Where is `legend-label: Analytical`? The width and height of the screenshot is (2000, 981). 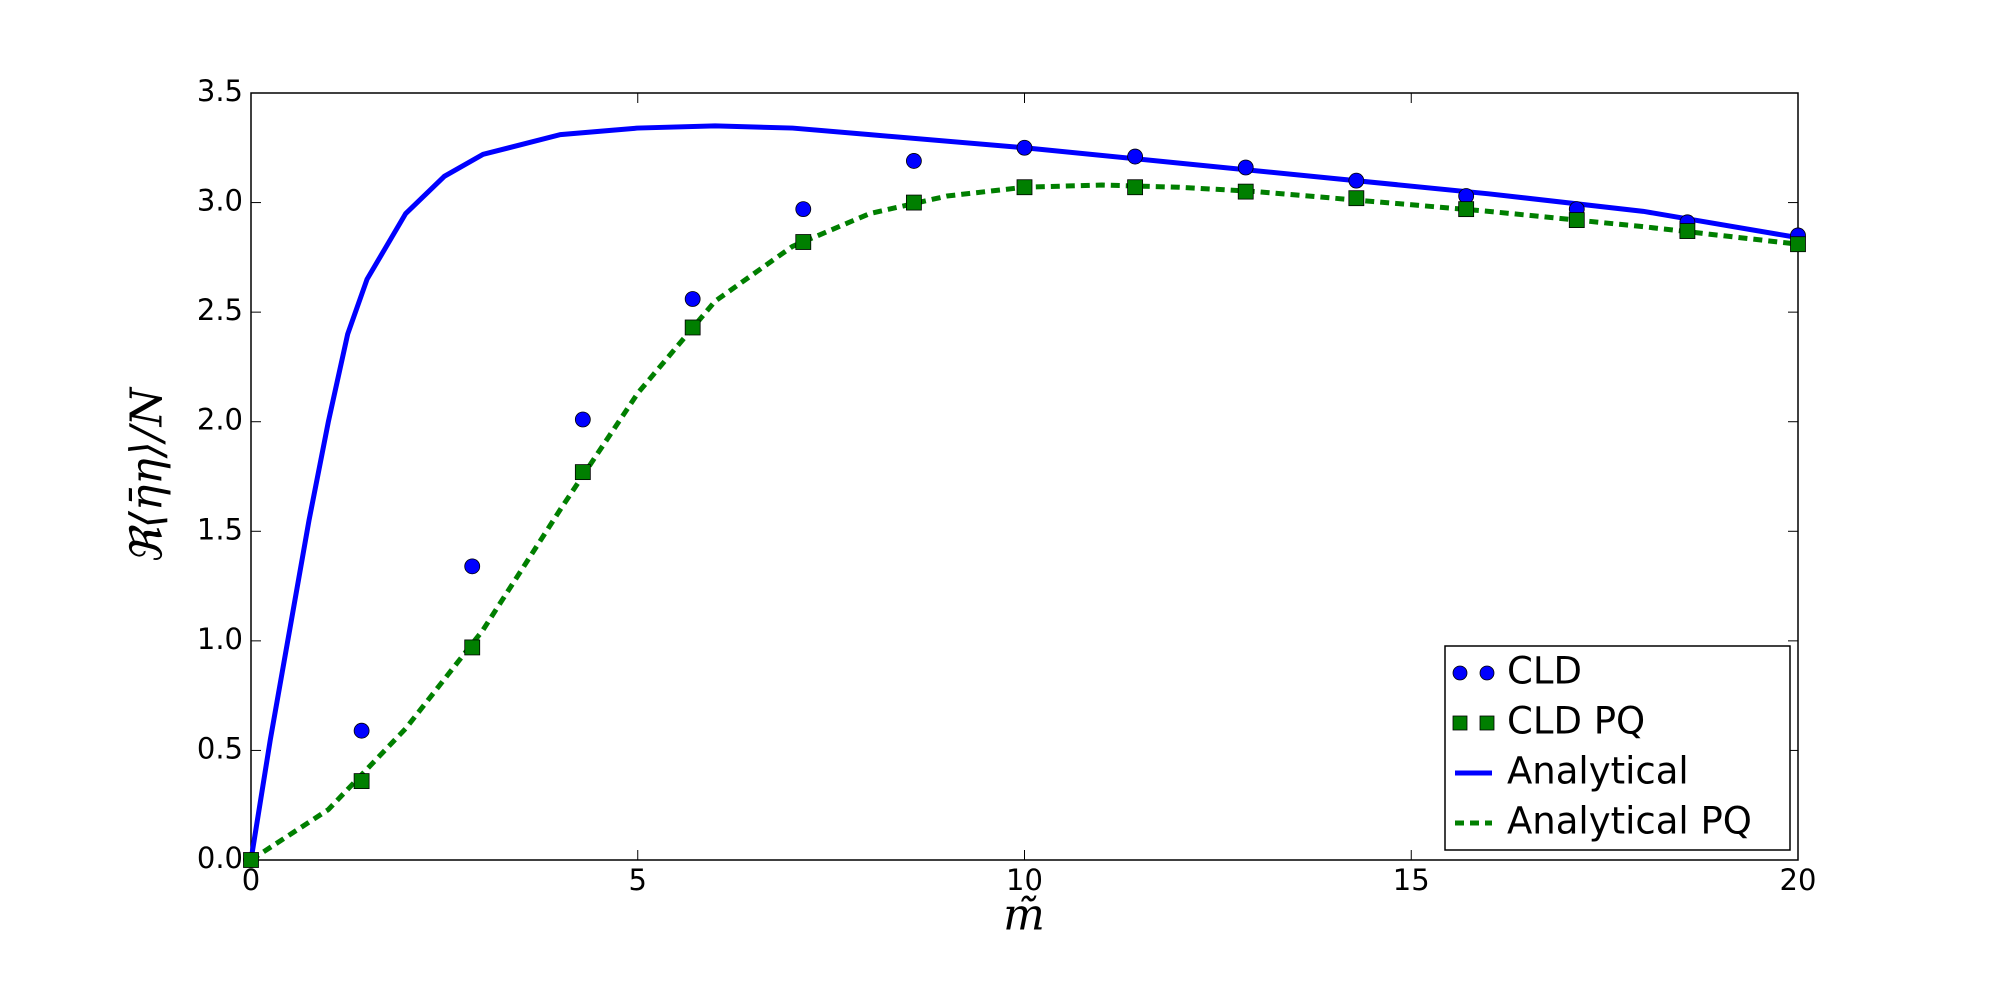 legend-label: Analytical is located at coordinates (1598, 771).